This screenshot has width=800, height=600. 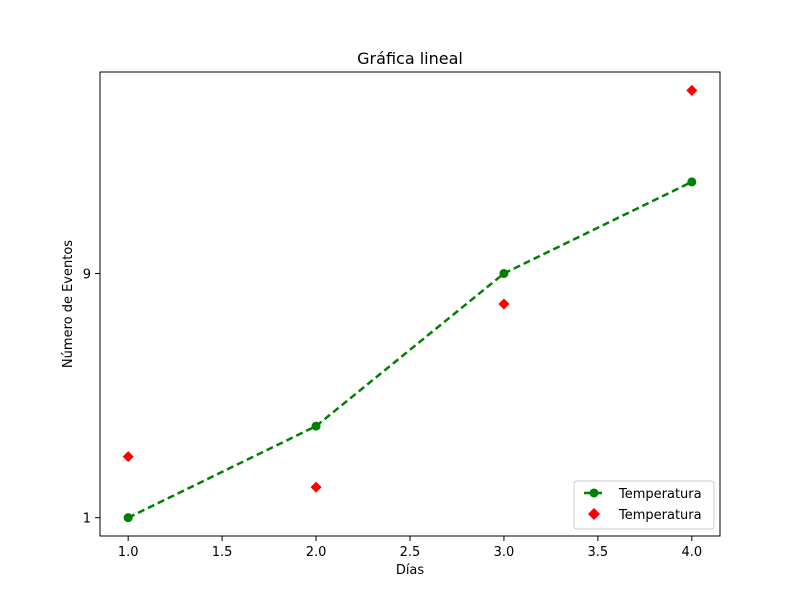 What do you see at coordinates (691, 552) in the screenshot?
I see `x-tick-label: 4.0` at bounding box center [691, 552].